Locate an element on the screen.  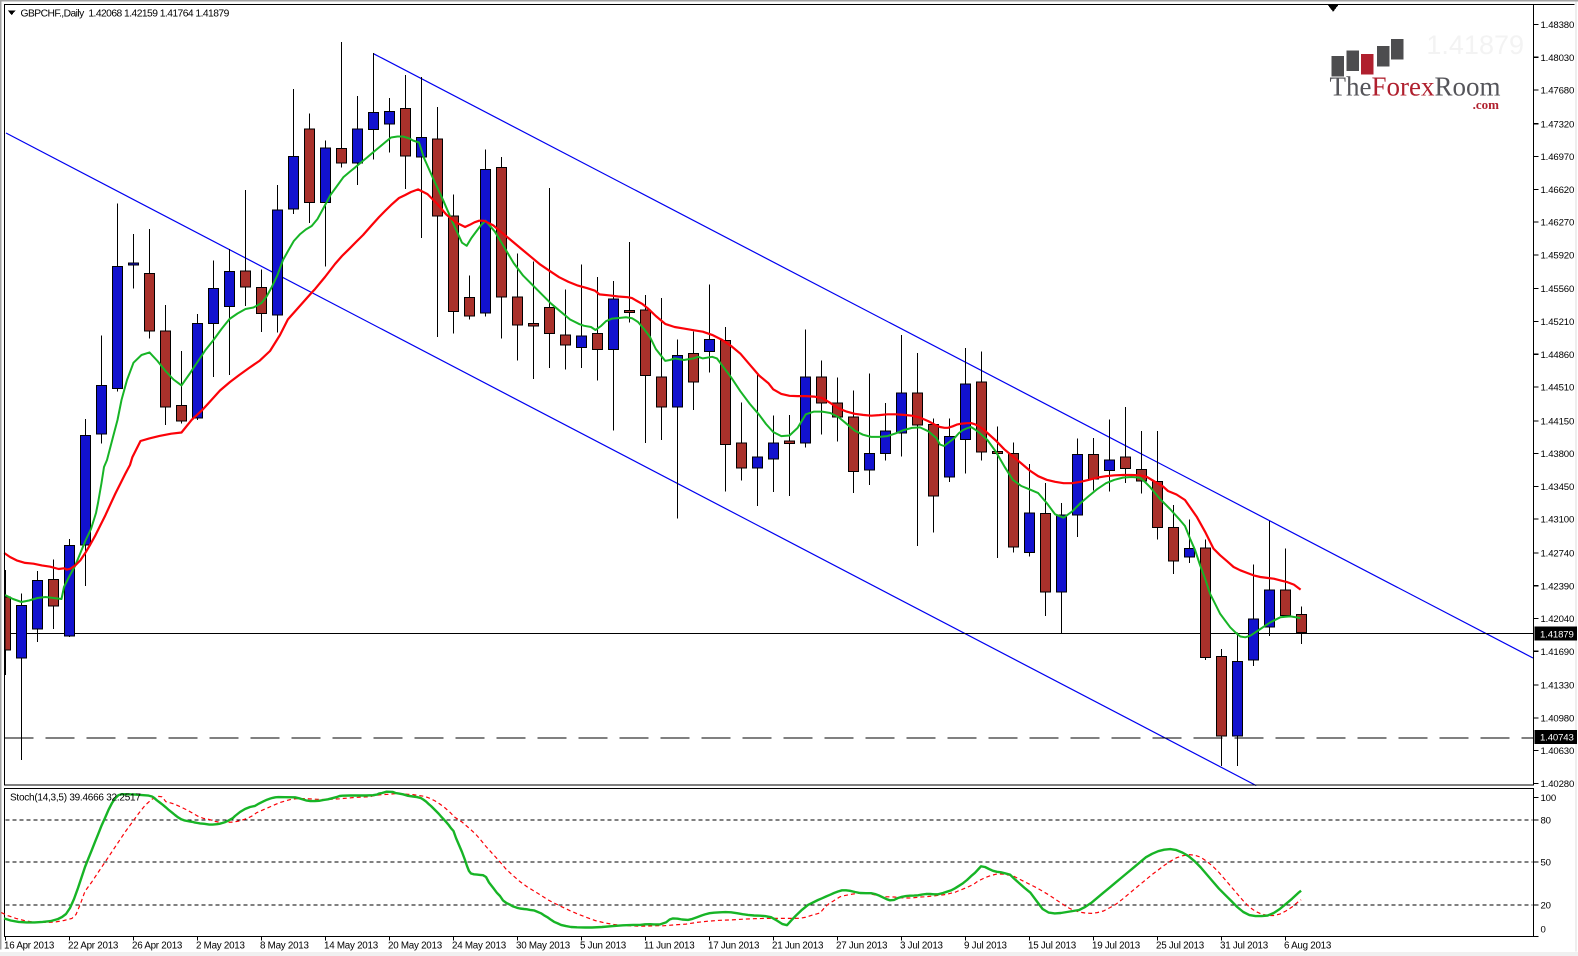
svg-text: 1.43800 is located at coordinates (1558, 454).